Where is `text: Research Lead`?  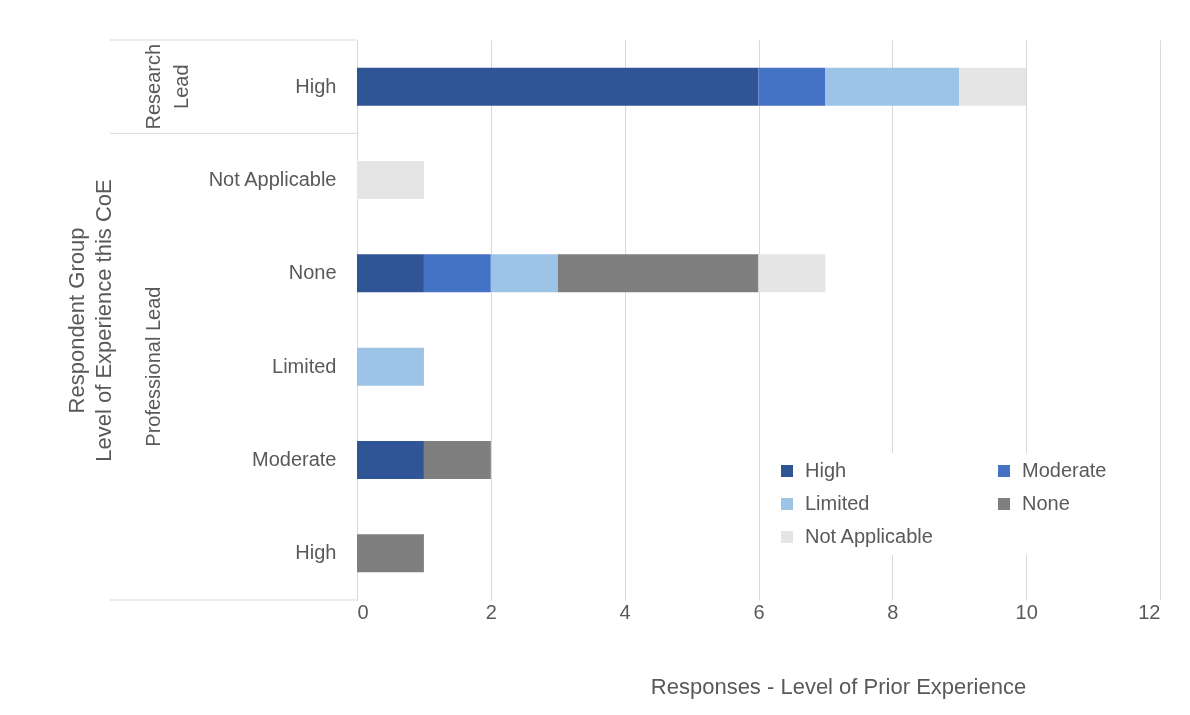 text: Research Lead is located at coordinates (167, 86).